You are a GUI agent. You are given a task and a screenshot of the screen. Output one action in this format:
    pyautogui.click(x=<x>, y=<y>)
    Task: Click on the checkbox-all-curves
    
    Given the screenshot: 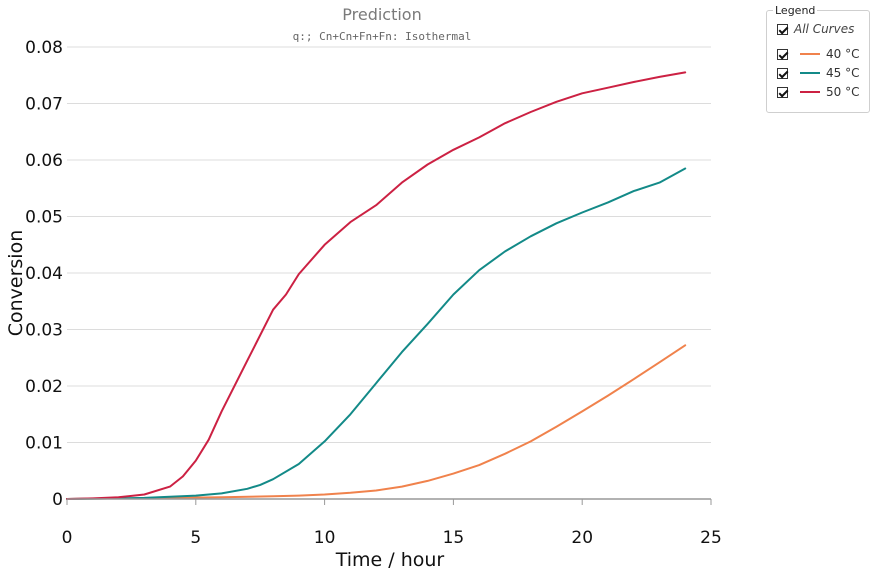 What is the action you would take?
    pyautogui.click(x=782, y=29)
    